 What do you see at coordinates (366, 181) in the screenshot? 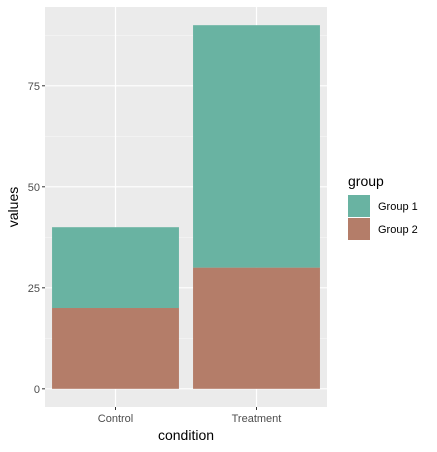
I see `legend-title: group` at bounding box center [366, 181].